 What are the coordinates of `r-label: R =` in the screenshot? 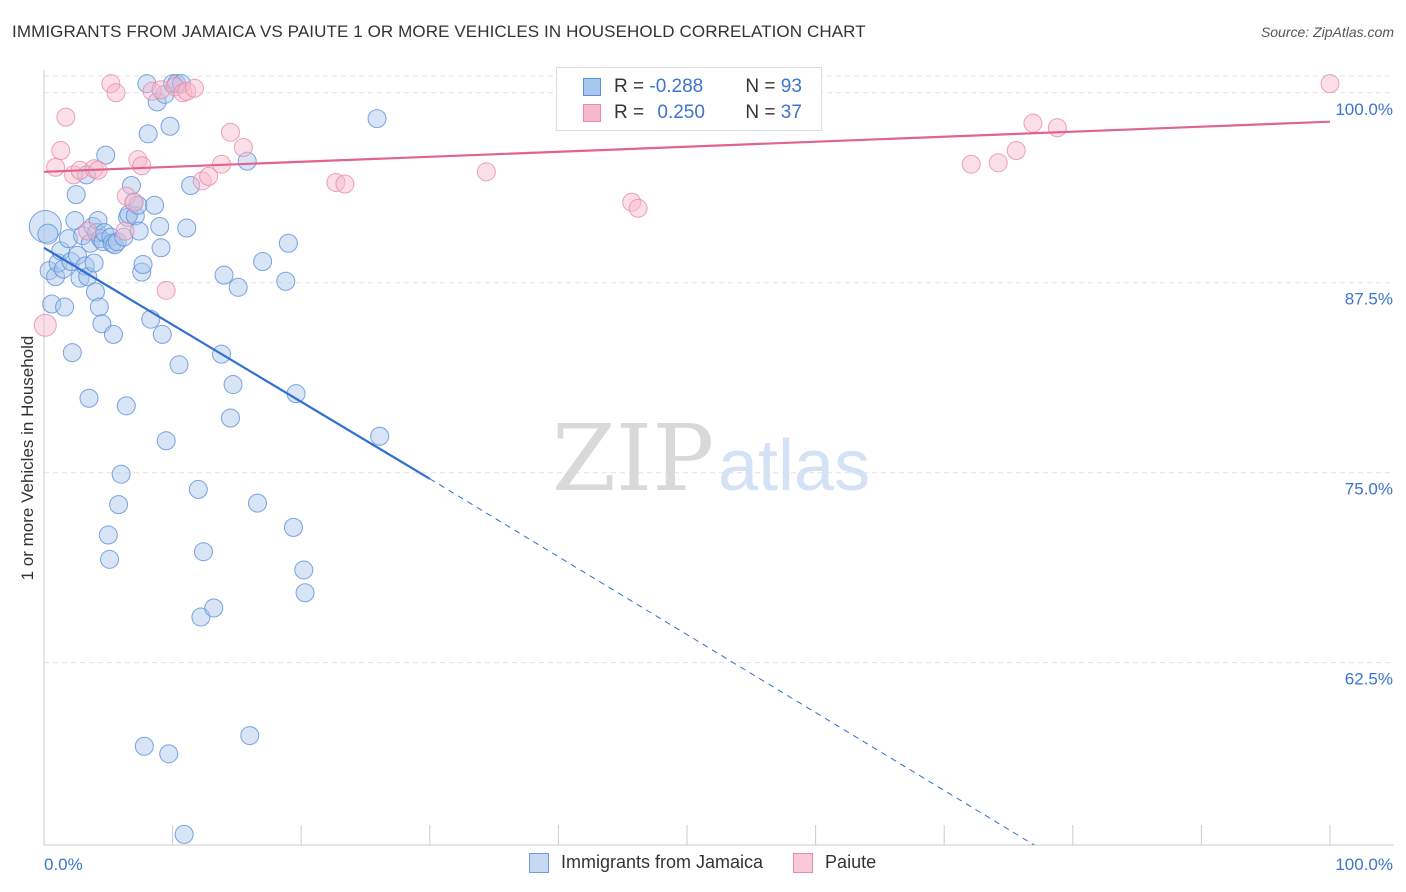 It's located at (632, 112).